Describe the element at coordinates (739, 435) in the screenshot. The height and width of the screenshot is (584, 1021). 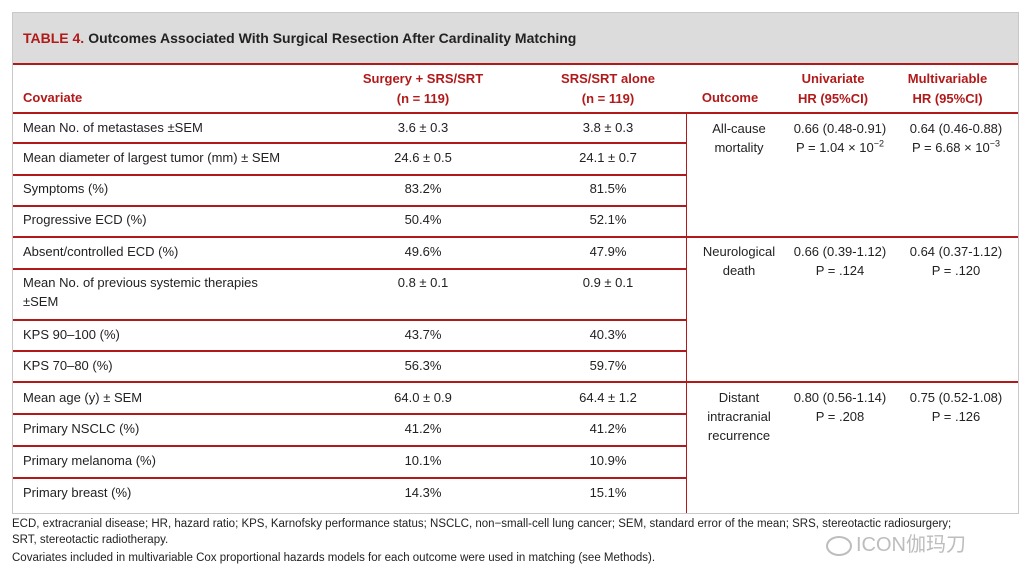
I see `outcome-line: recurrence` at that location.